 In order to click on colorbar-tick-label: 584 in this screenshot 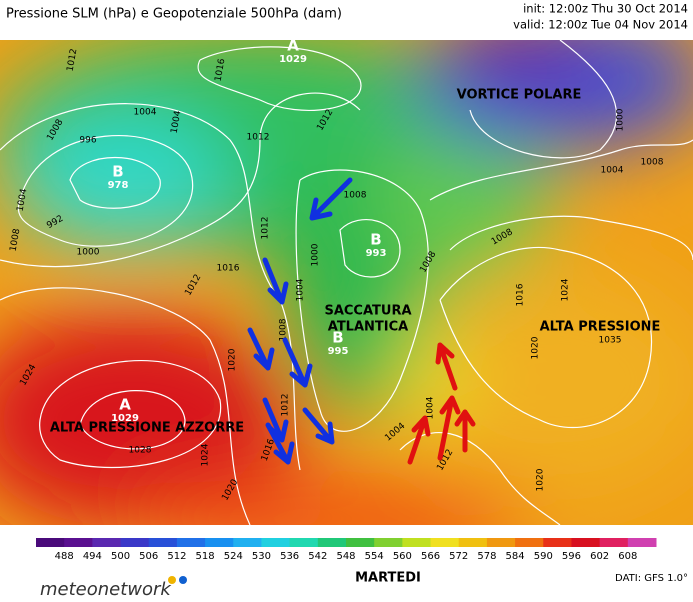, I will do `click(515, 556)`.